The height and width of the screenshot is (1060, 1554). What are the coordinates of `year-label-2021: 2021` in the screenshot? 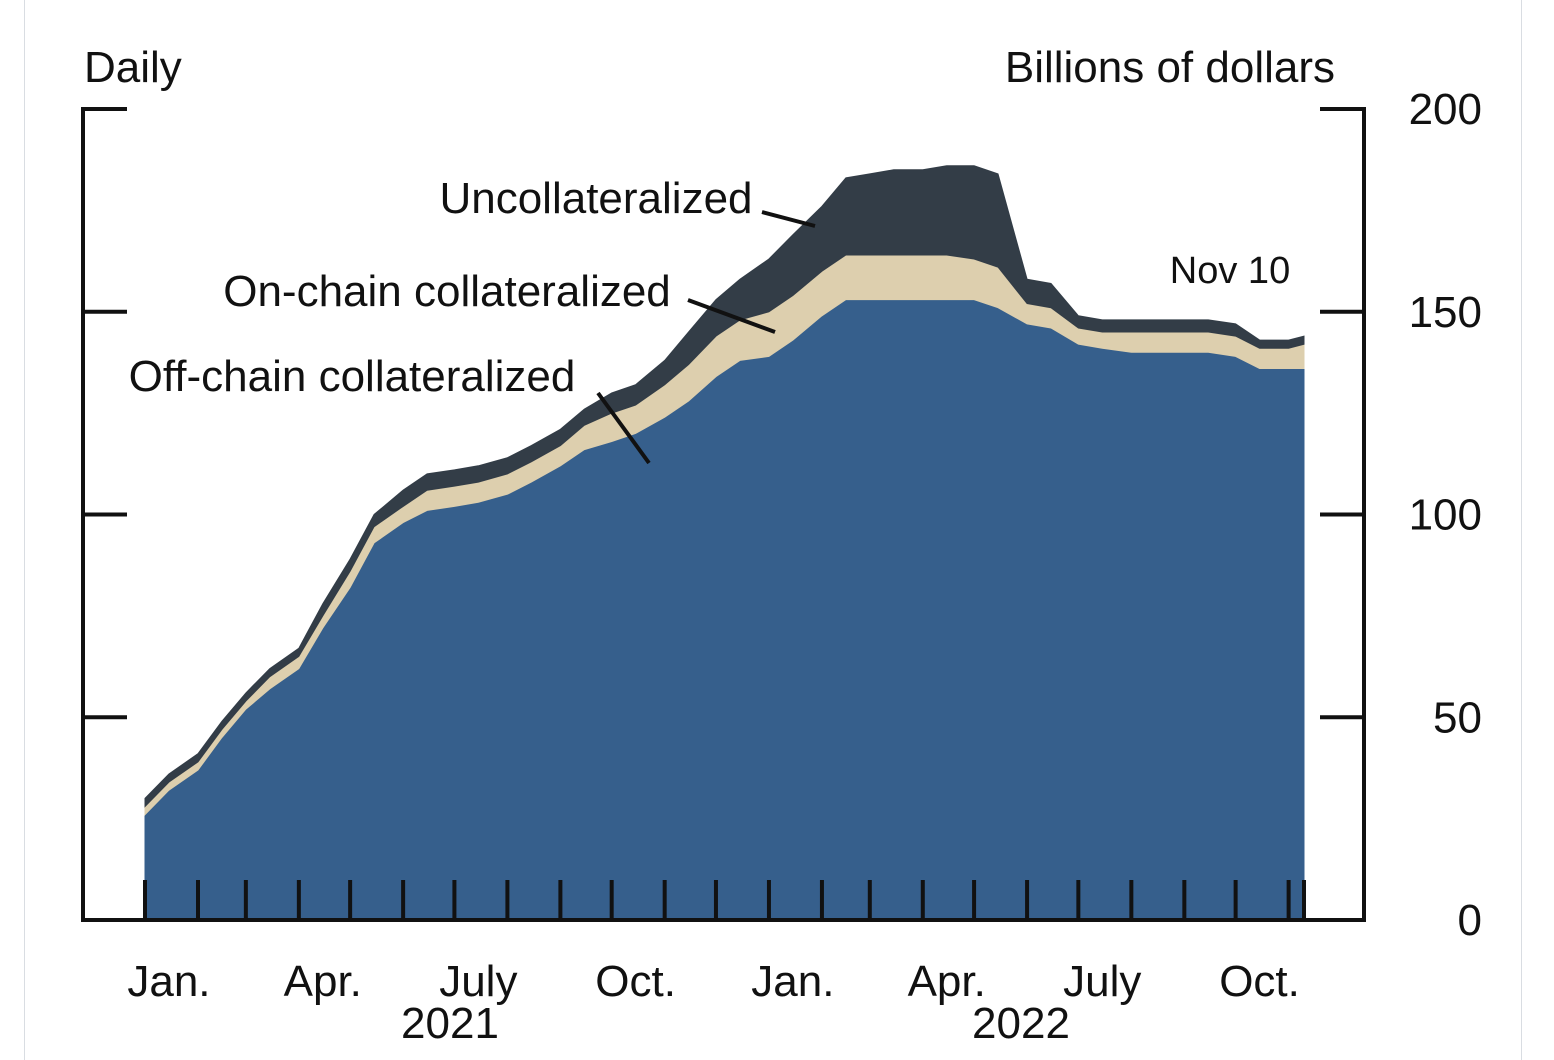 It's located at (450, 1023).